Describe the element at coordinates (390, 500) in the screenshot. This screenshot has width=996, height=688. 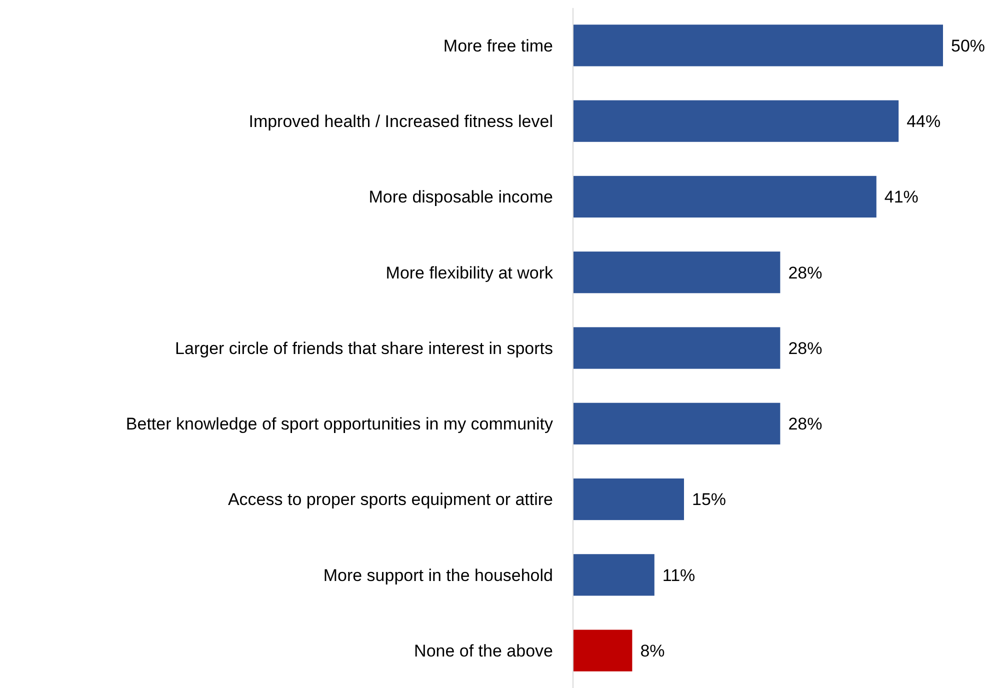
I see `y-tick-label: Access to proper sports equipment or attire` at that location.